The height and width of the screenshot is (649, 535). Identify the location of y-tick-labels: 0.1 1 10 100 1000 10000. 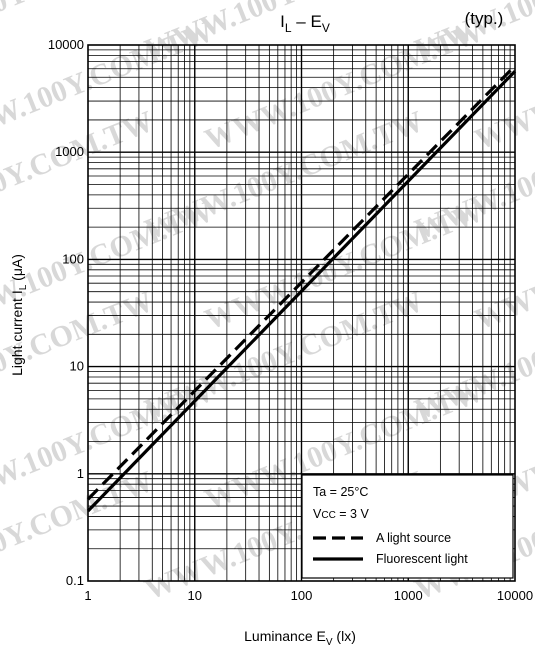
(66, 312).